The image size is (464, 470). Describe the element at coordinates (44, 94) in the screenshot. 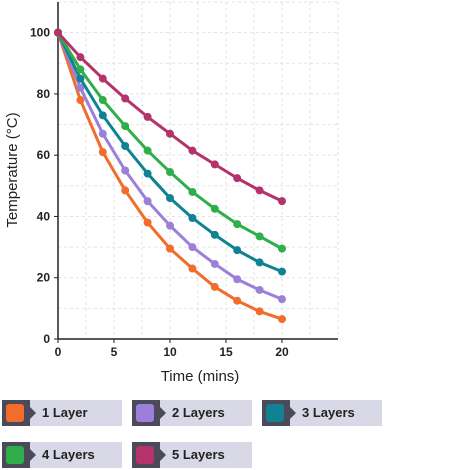

I see `y-tick-label: 80` at that location.